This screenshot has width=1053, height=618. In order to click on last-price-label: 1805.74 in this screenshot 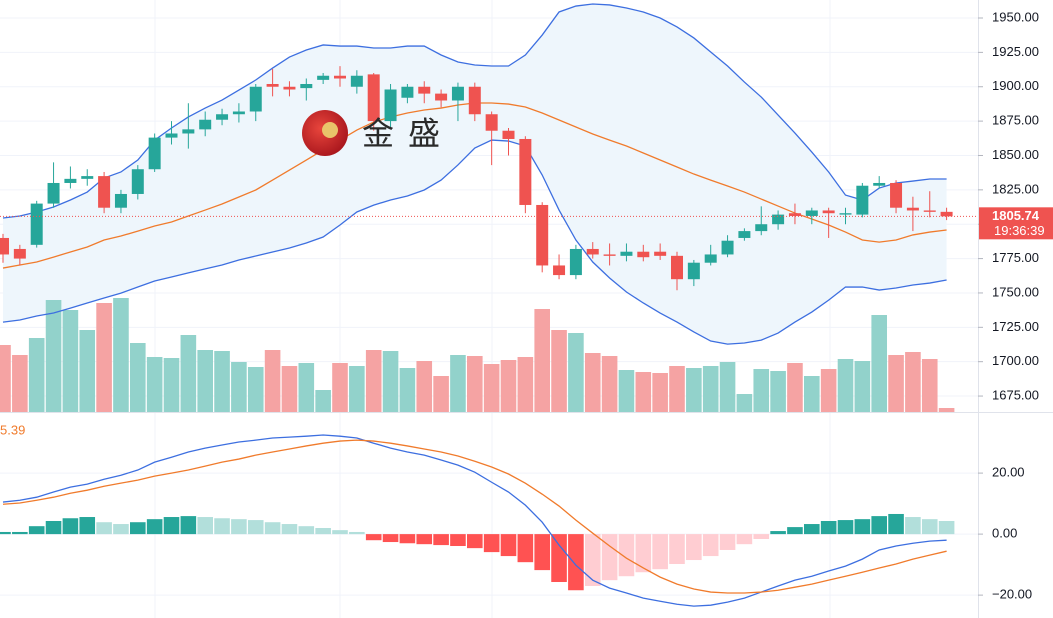, I will do `click(1016, 215)`.